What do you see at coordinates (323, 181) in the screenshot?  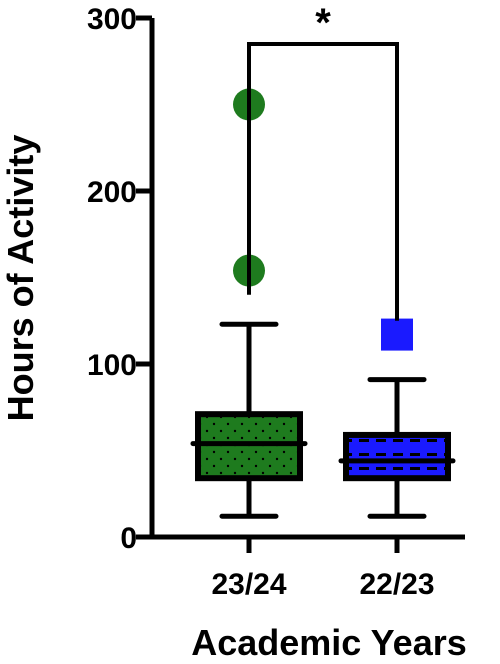 I see `bracket-line` at bounding box center [323, 181].